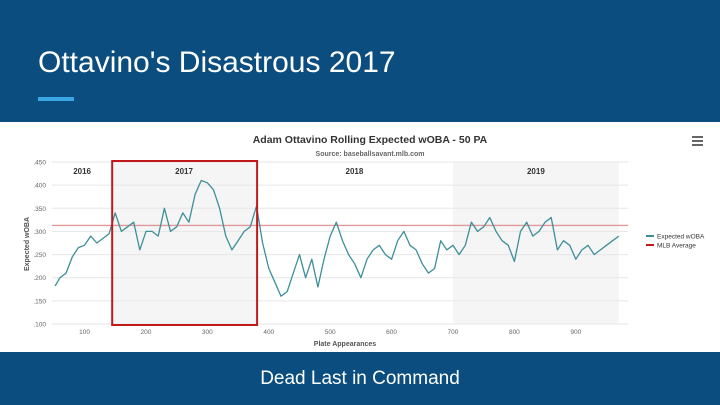 This screenshot has height=405, width=720. What do you see at coordinates (56, 99) in the screenshot?
I see `title-accent-bar` at bounding box center [56, 99].